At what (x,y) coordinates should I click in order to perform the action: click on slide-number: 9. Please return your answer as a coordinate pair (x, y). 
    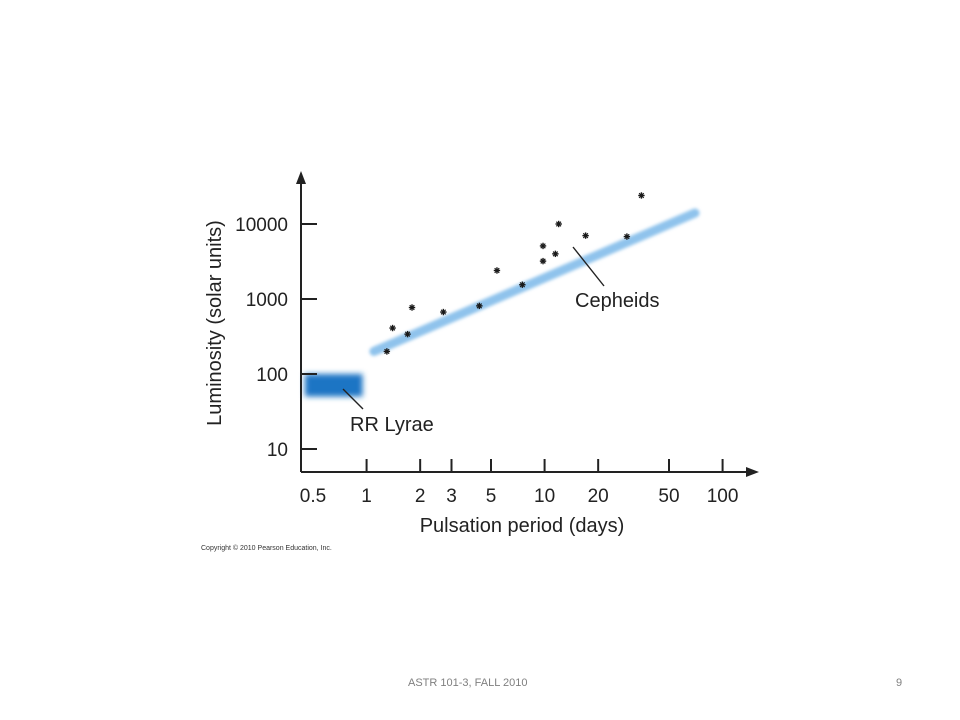
    Looking at the image, I should click on (899, 683).